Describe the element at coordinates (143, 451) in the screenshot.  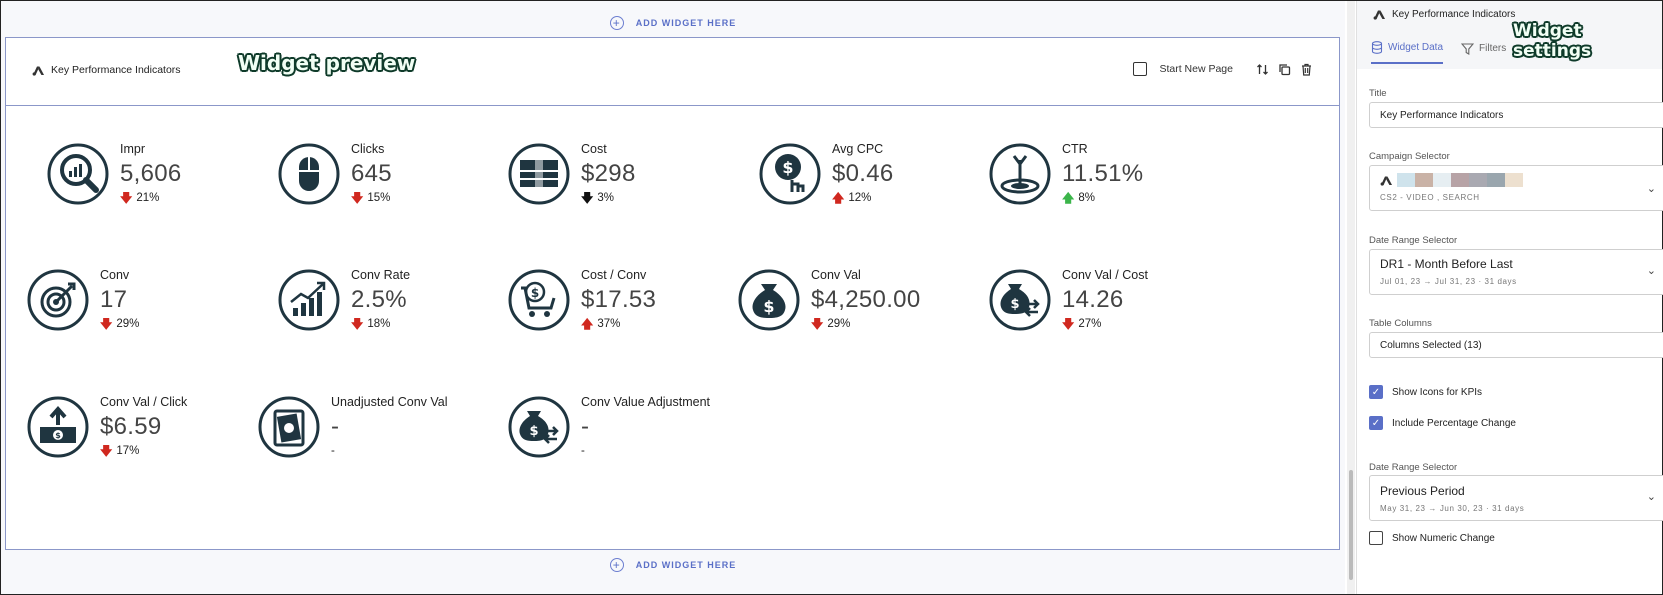
I see `kpi-change: 🡇 17%` at that location.